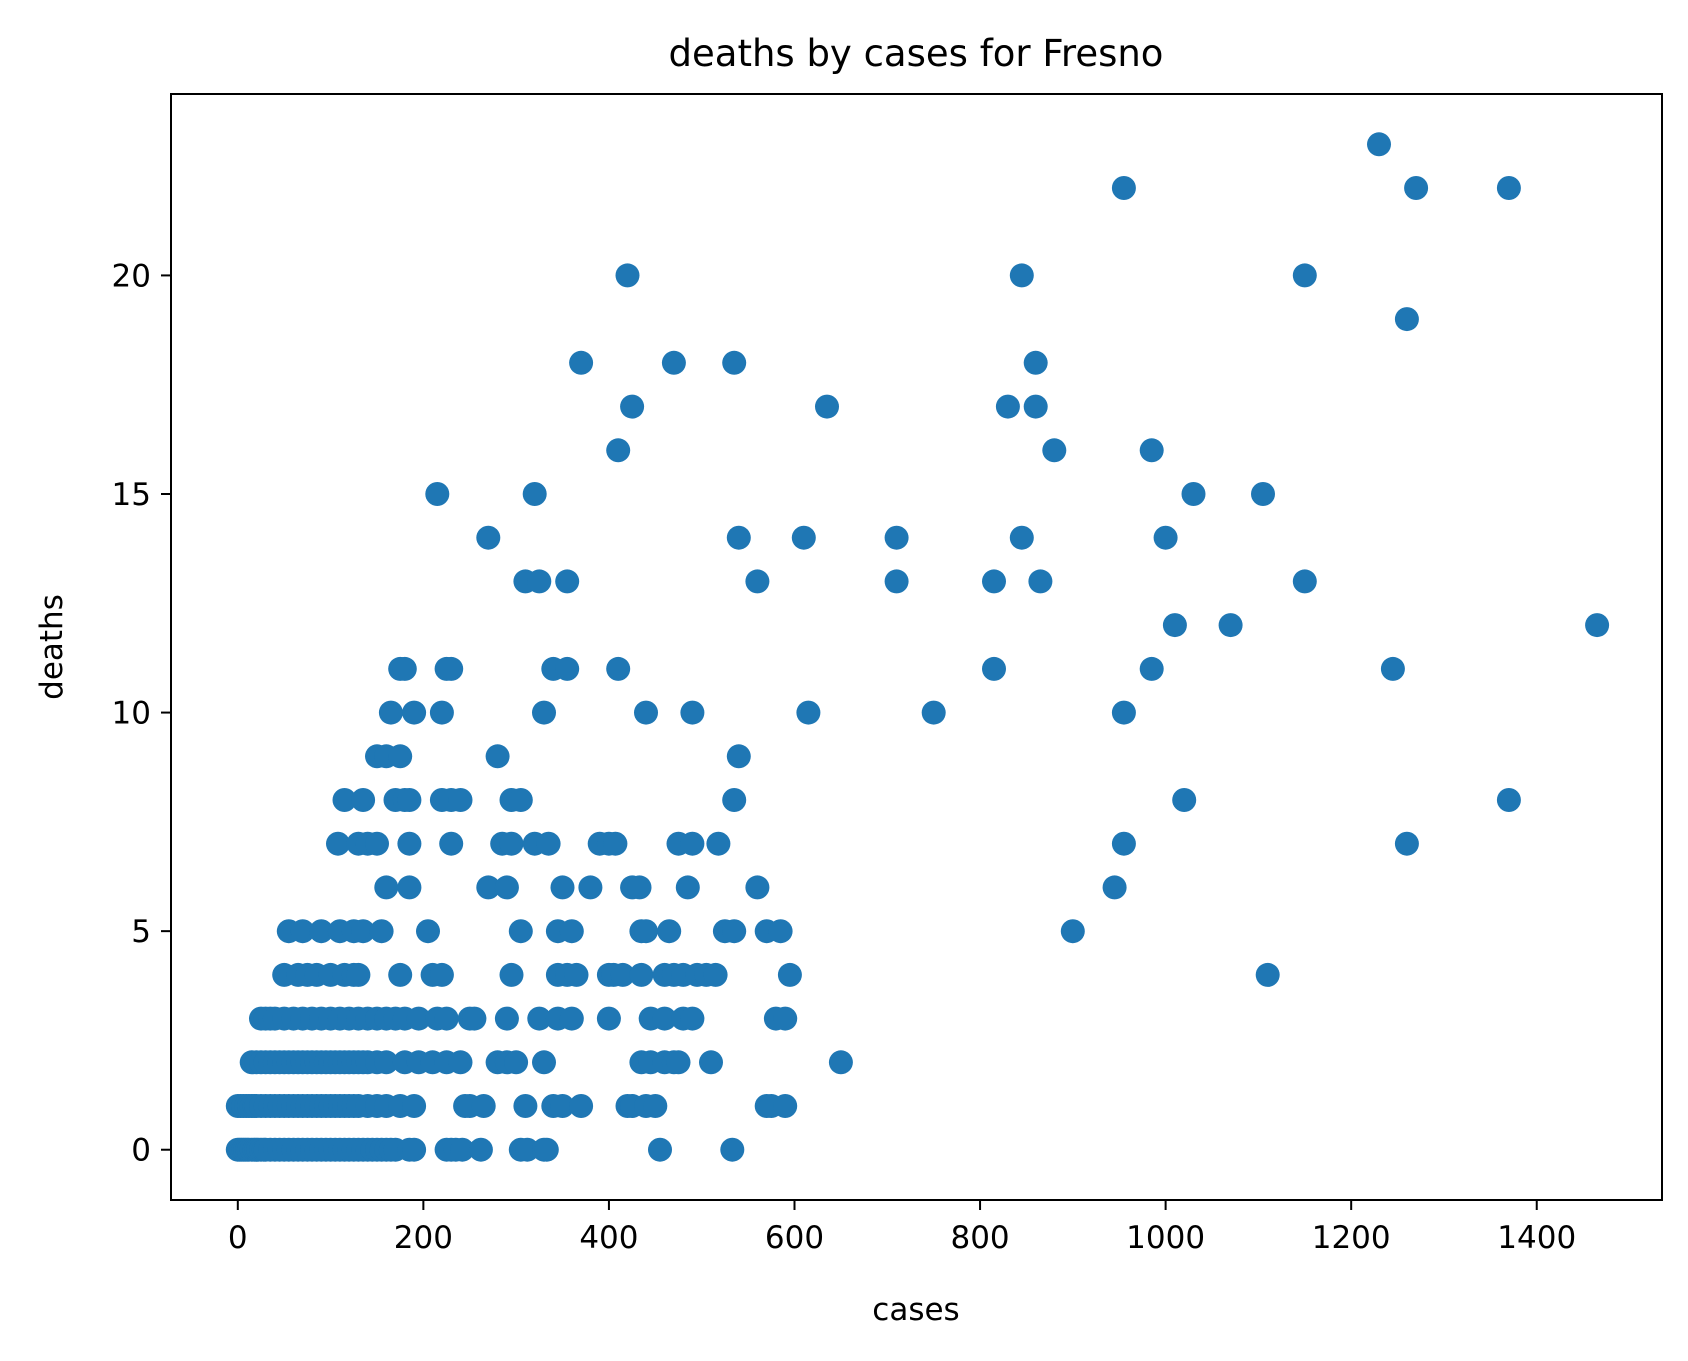 Image resolution: width=1688 pixels, height=1361 pixels. I want to click on y-tick-label: 0, so click(141, 1151).